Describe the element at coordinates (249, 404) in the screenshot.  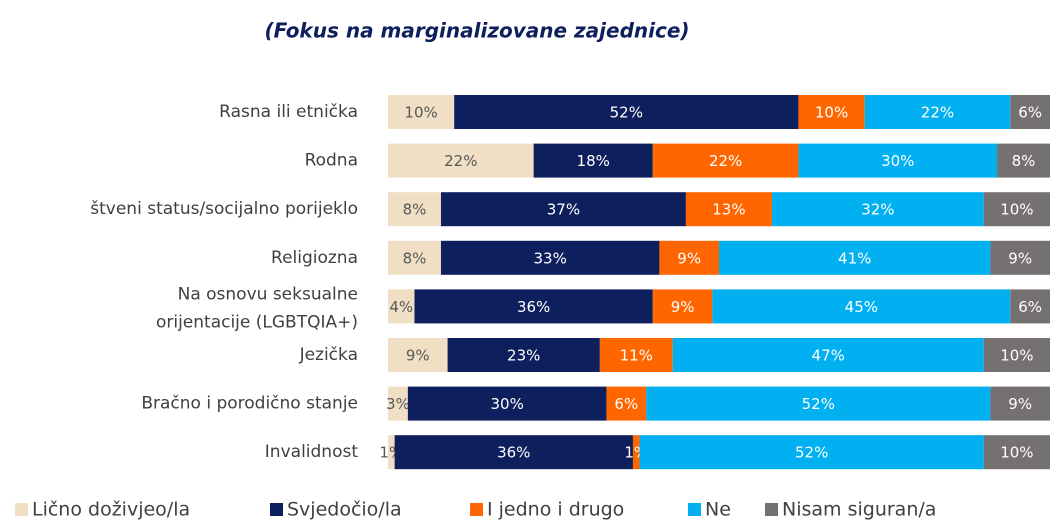
I see `category-label: Bračno i porodično stanje` at that location.